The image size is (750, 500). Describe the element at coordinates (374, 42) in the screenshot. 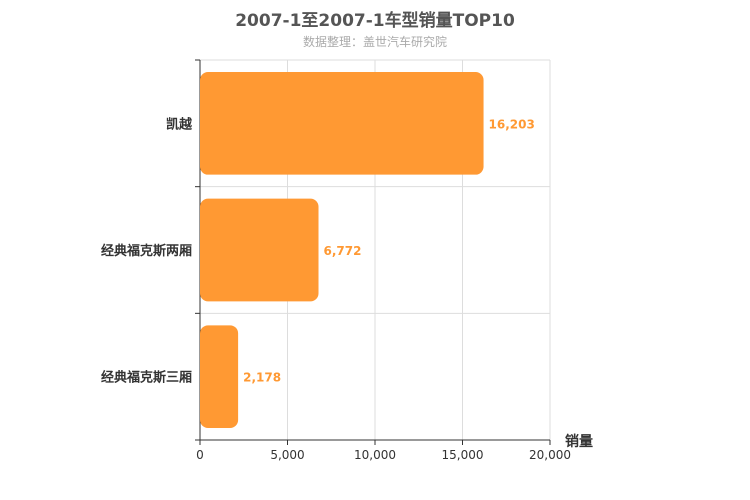

I see `chart-subtitle: 数据整理：盖世汽车研究院` at that location.